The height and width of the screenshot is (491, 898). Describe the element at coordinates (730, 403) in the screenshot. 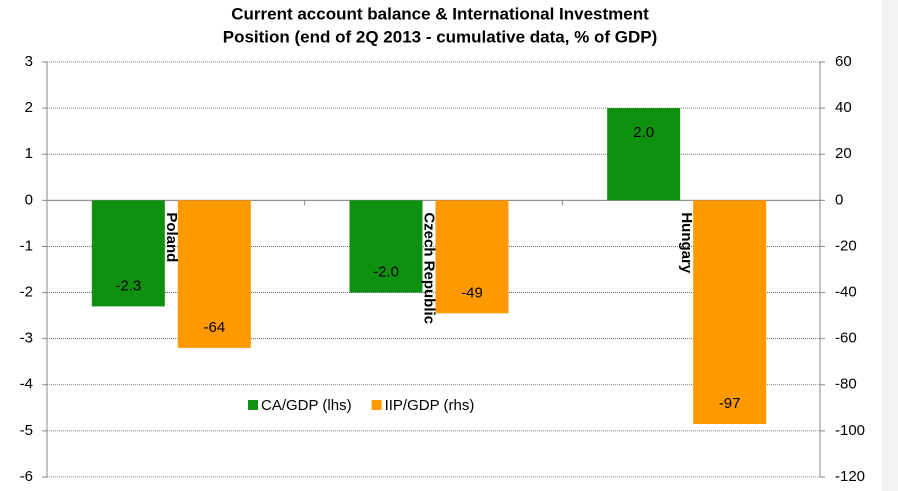

I see `data-label: -97` at that location.